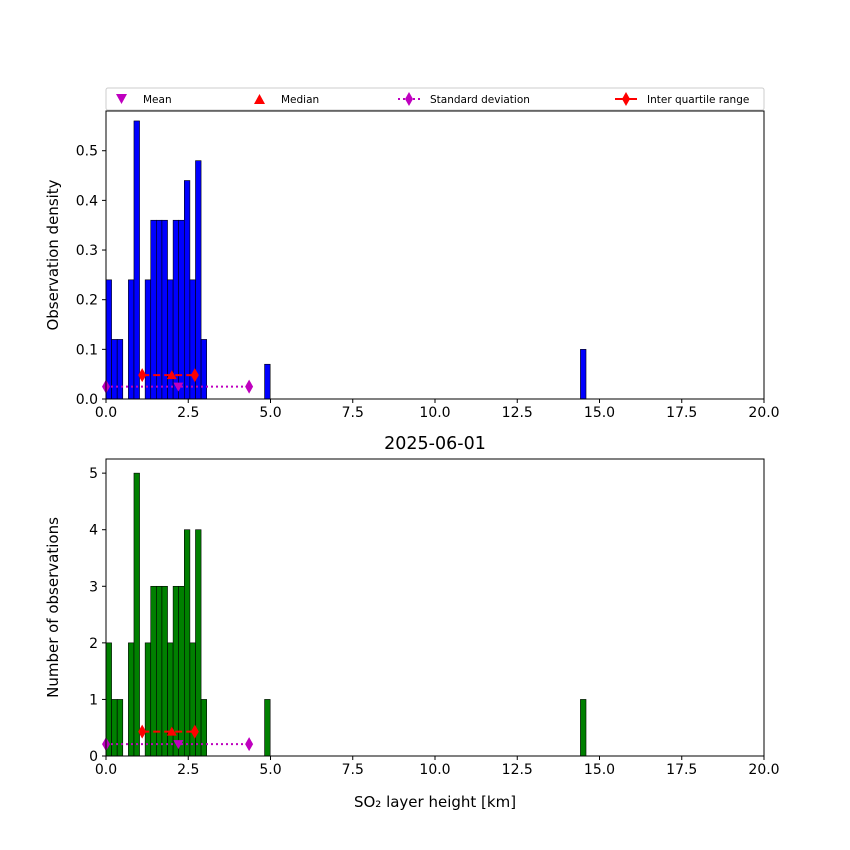 The width and height of the screenshot is (850, 850). I want to click on count-x-tick-label: 0.0, so click(106, 770).